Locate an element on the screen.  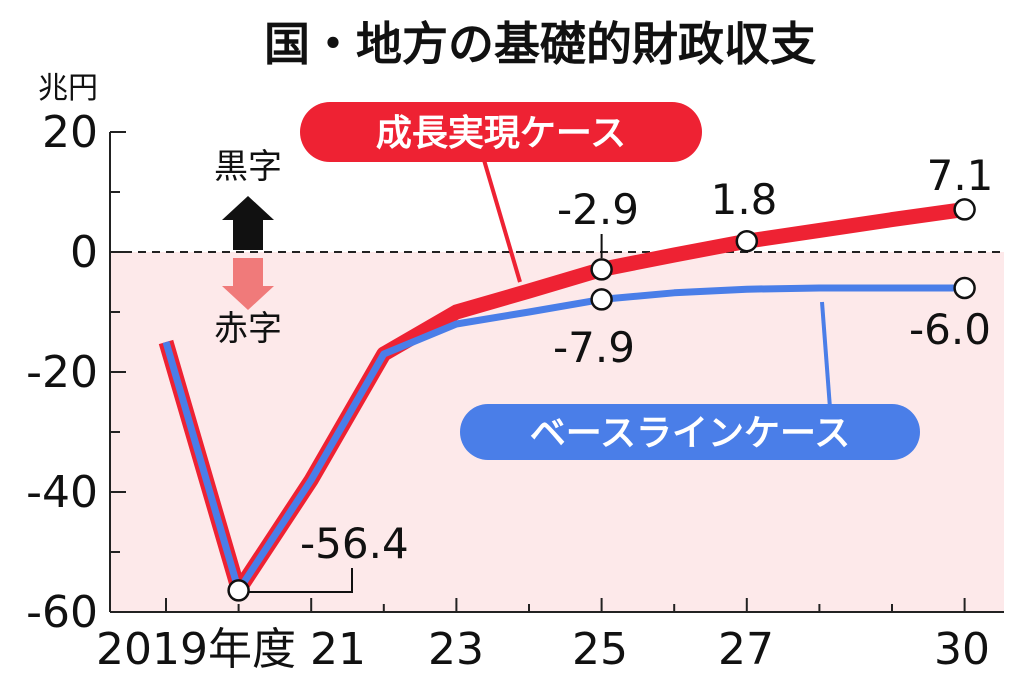
deficit-arrow-icon is located at coordinates (248, 284).